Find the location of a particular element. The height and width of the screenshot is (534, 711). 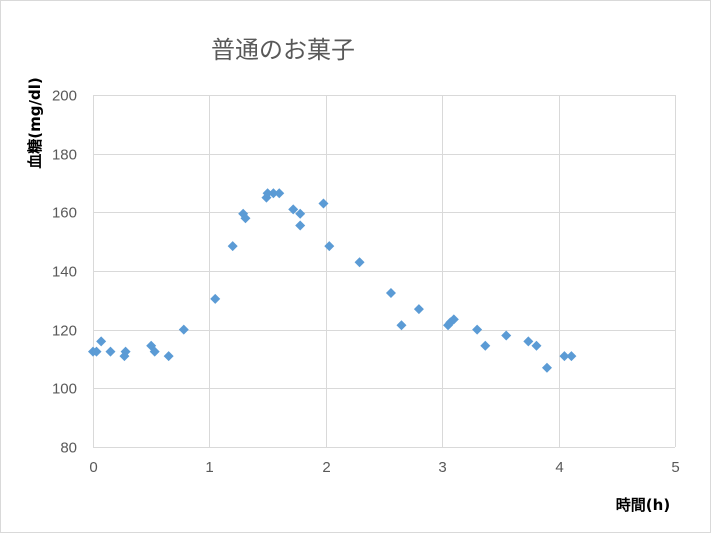

y-tick-label: 180 is located at coordinates (64, 155).